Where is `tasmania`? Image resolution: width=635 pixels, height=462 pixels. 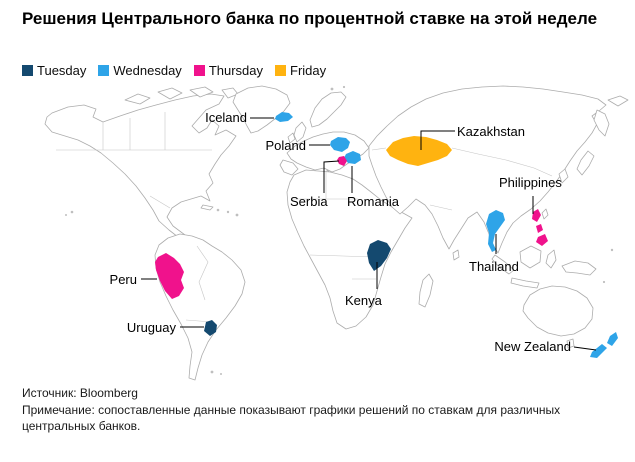 tasmania is located at coordinates (570, 343).